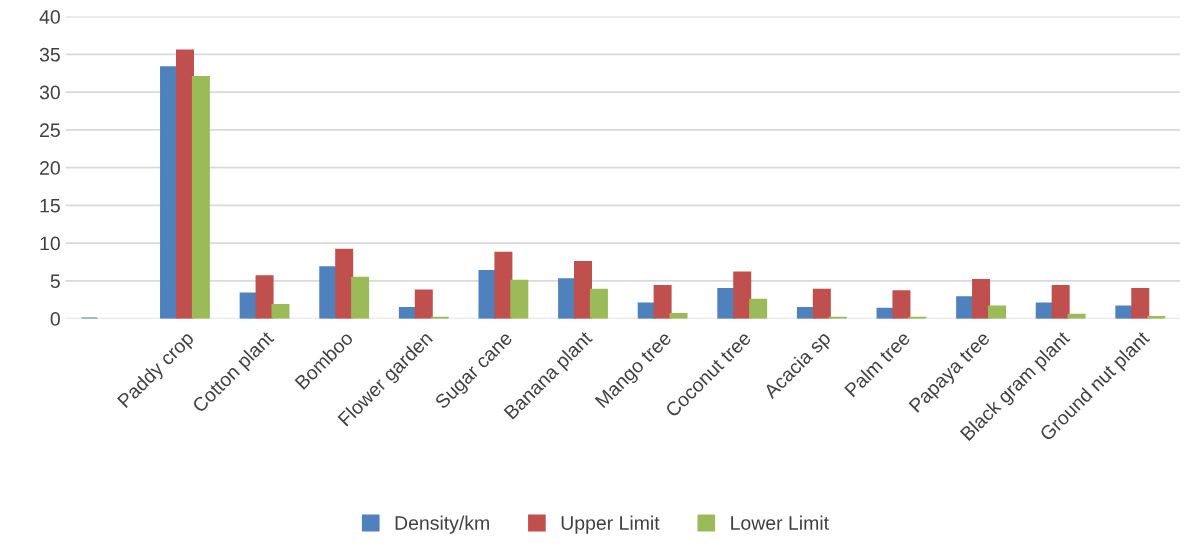 The height and width of the screenshot is (554, 1192). Describe the element at coordinates (49, 17) in the screenshot. I see `y-tick-label: 40` at that location.